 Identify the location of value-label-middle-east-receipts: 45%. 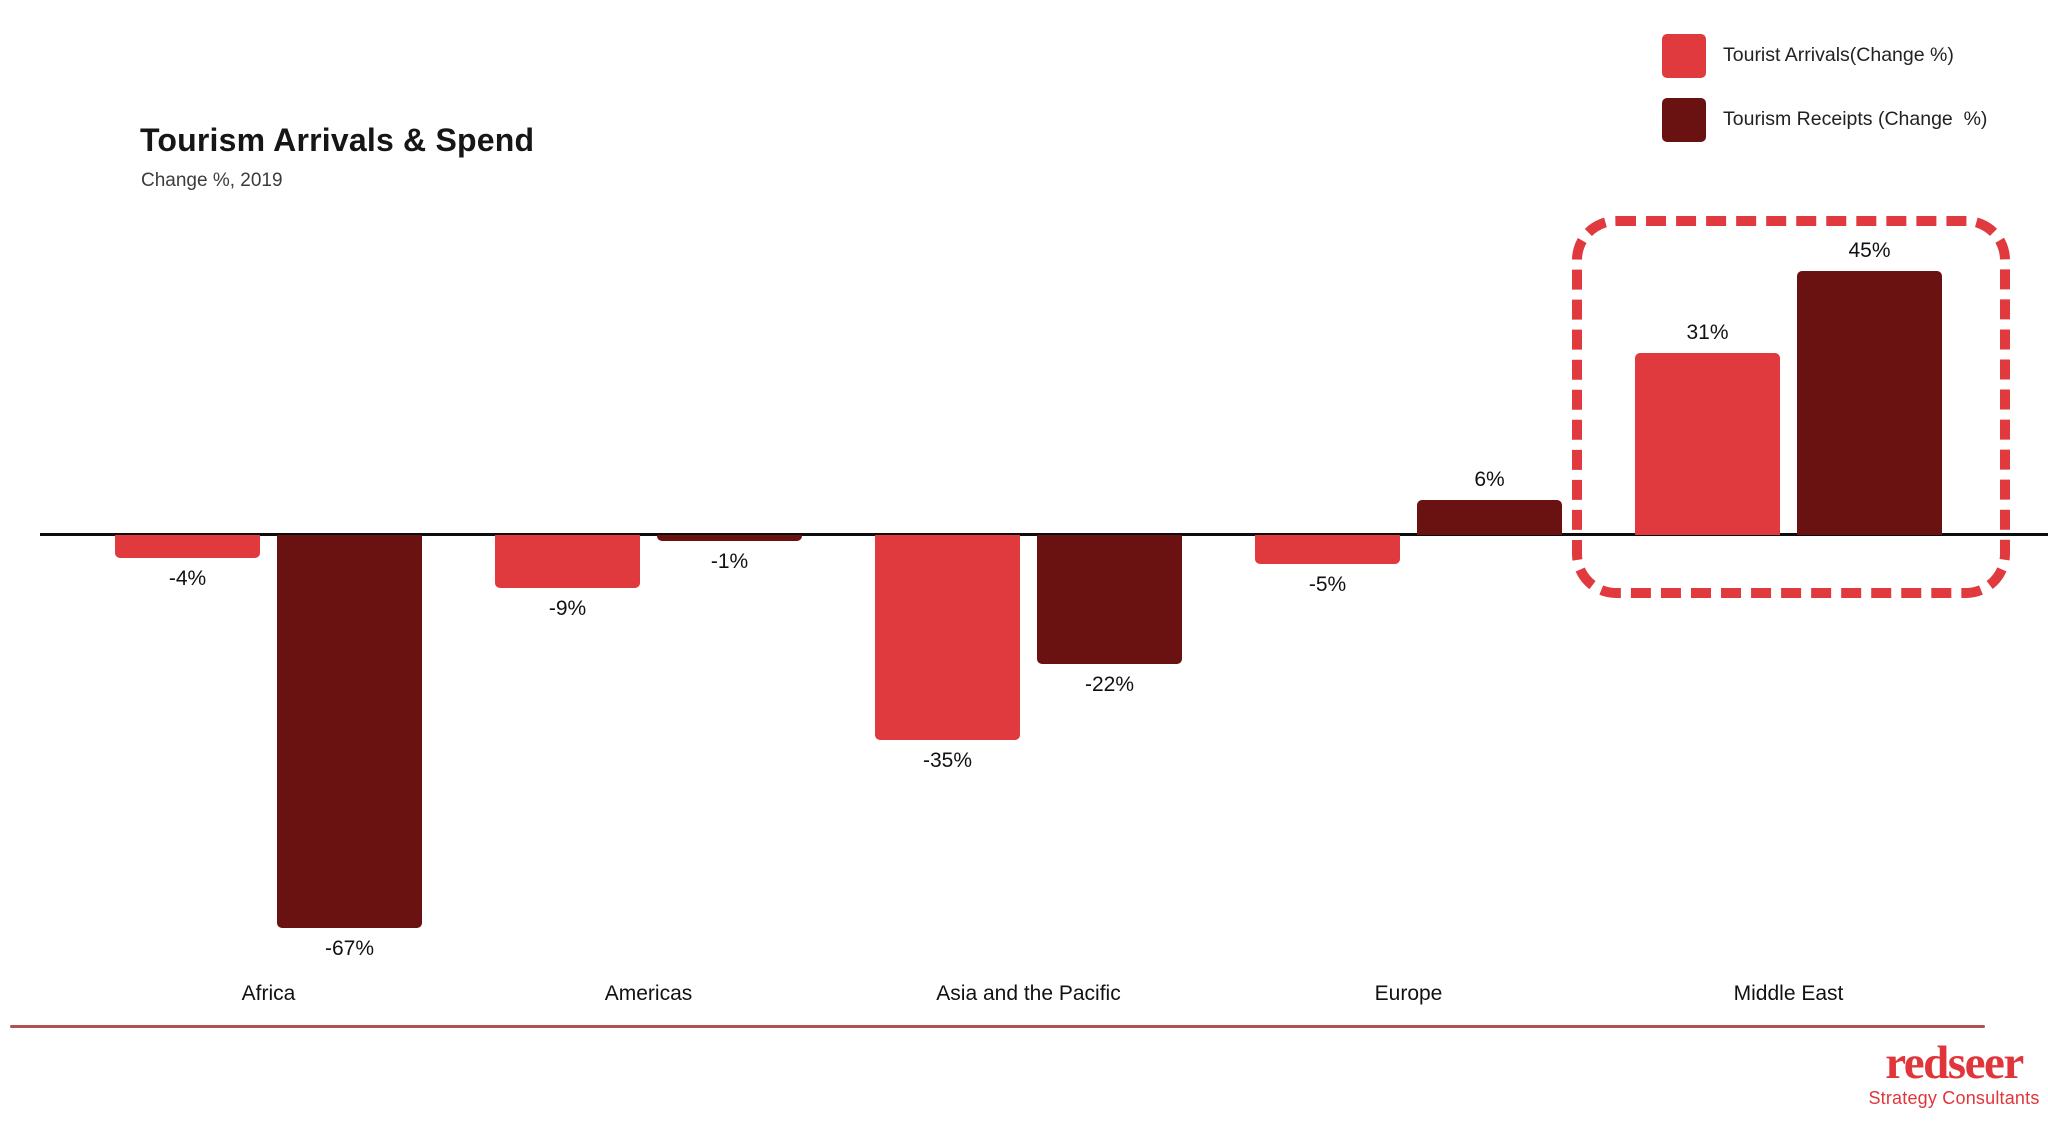
(1869, 250).